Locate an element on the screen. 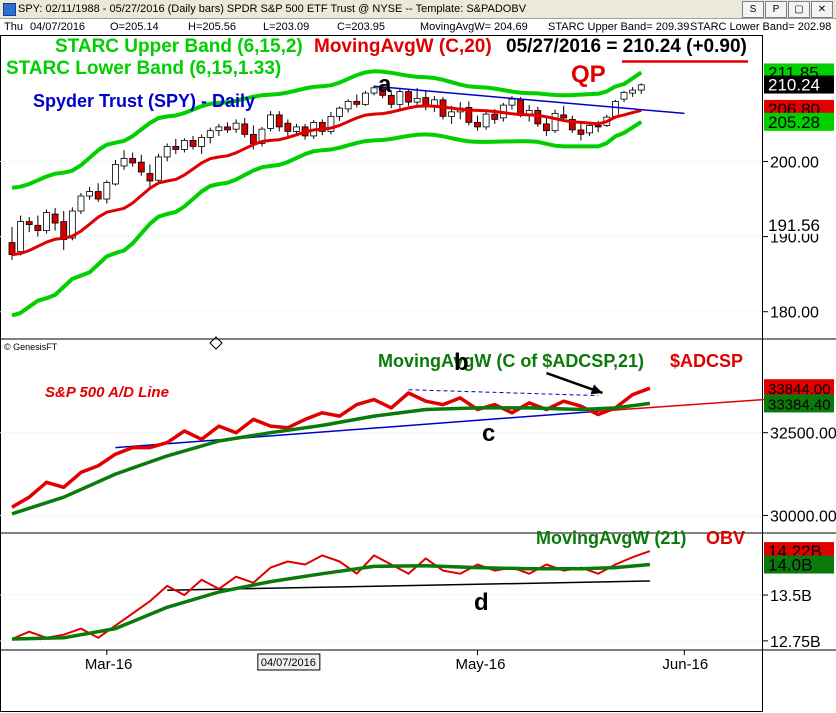  maximize-button: ▢ is located at coordinates (799, 9).